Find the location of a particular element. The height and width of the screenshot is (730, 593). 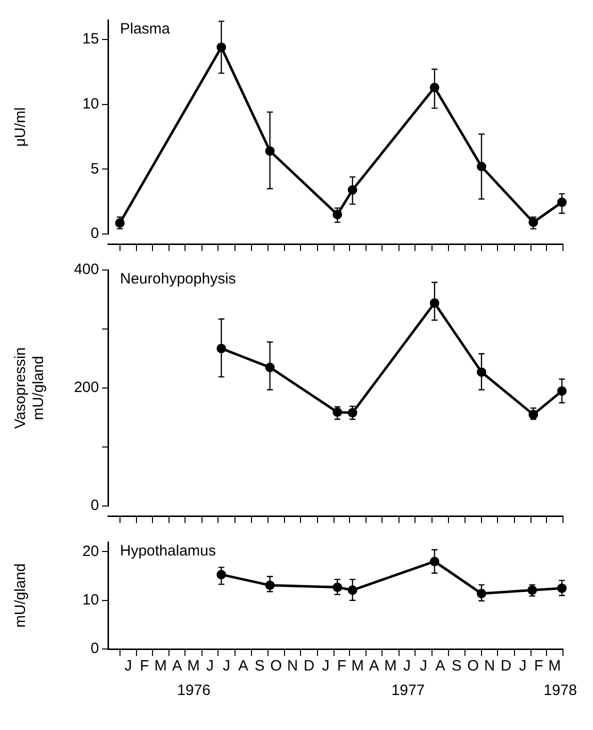

chart-title: Hypothalamus is located at coordinates (168, 551).